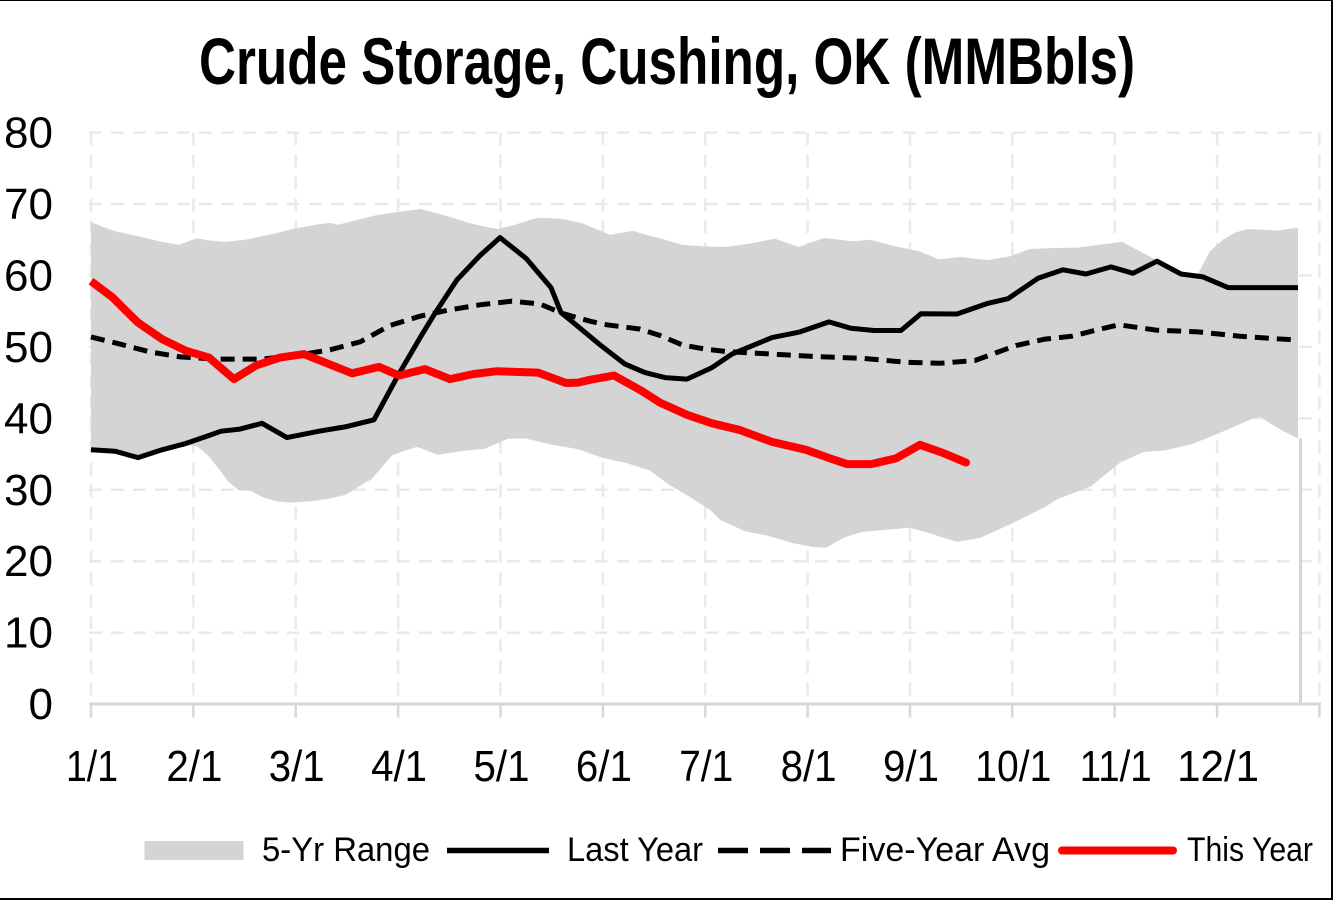  I want to click on svg-text: 4/1, so click(399, 766).